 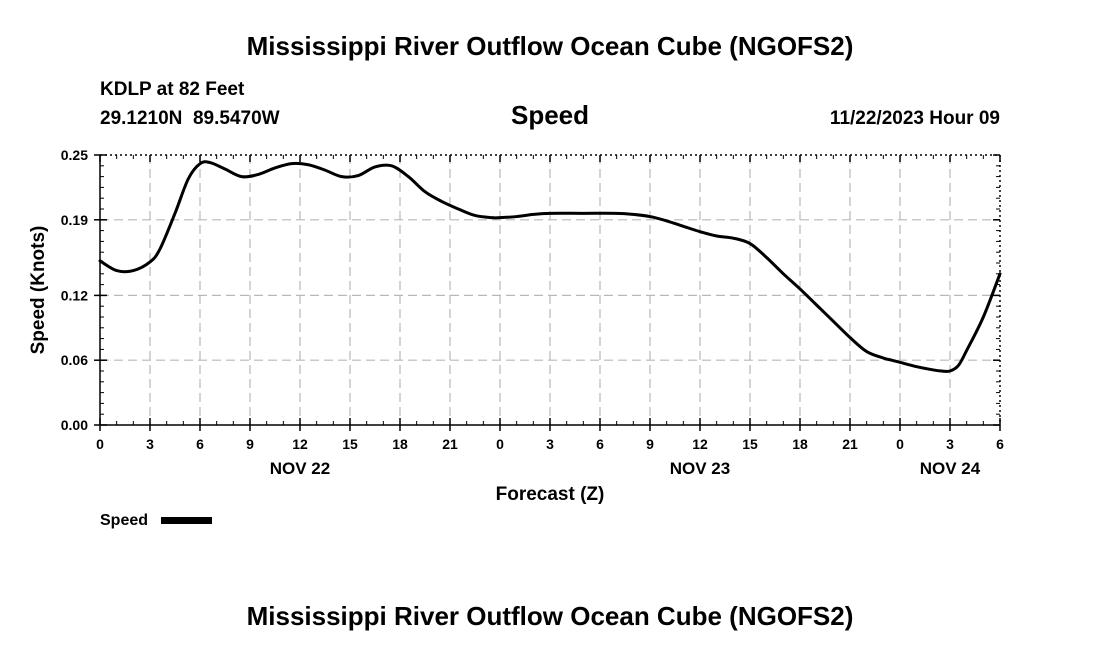 What do you see at coordinates (38, 290) in the screenshot?
I see `y-axis-title: Speed (Knots)` at bounding box center [38, 290].